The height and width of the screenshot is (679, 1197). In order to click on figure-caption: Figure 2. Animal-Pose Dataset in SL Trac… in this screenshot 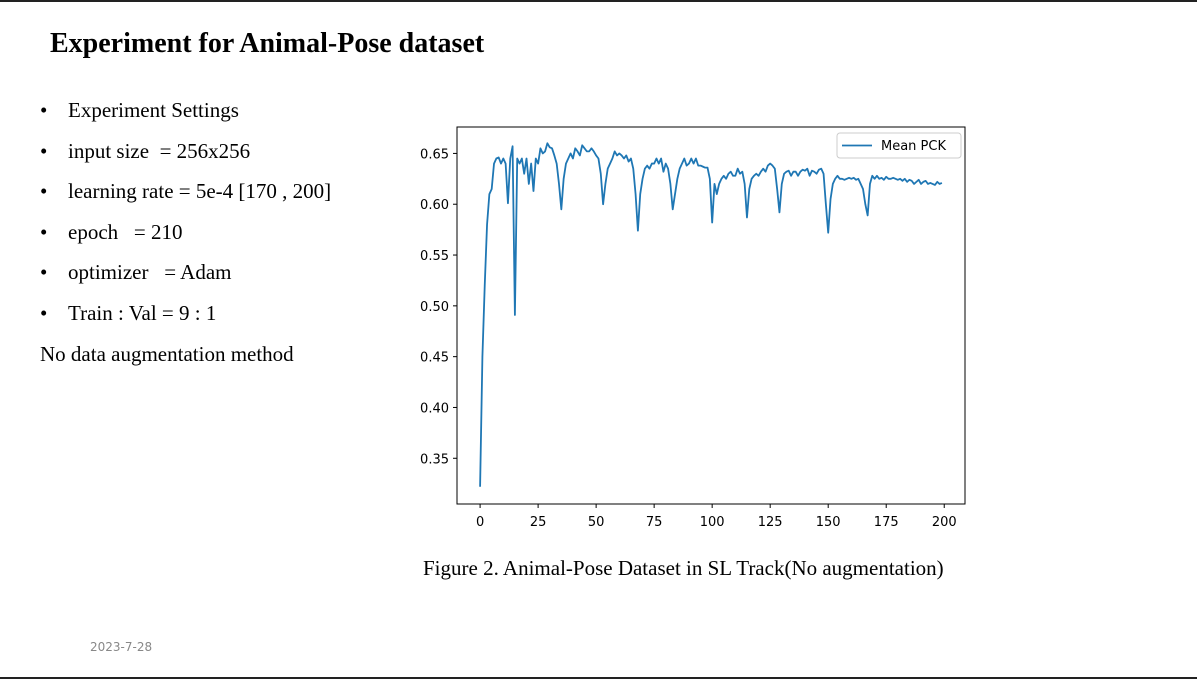, I will do `click(683, 568)`.